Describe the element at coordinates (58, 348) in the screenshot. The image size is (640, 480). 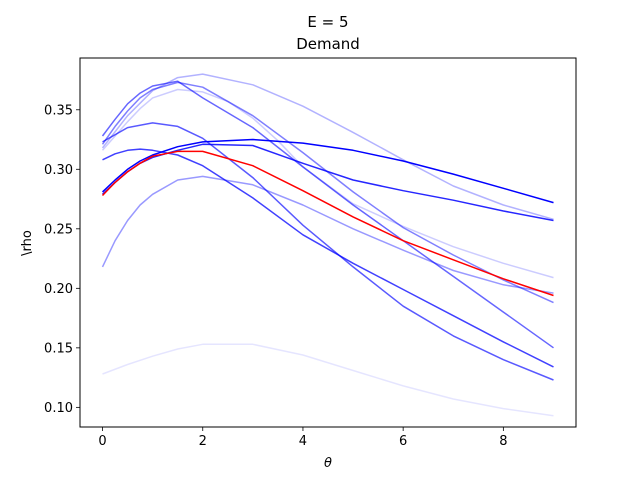
I see `y-tick-label: 0.15` at that location.